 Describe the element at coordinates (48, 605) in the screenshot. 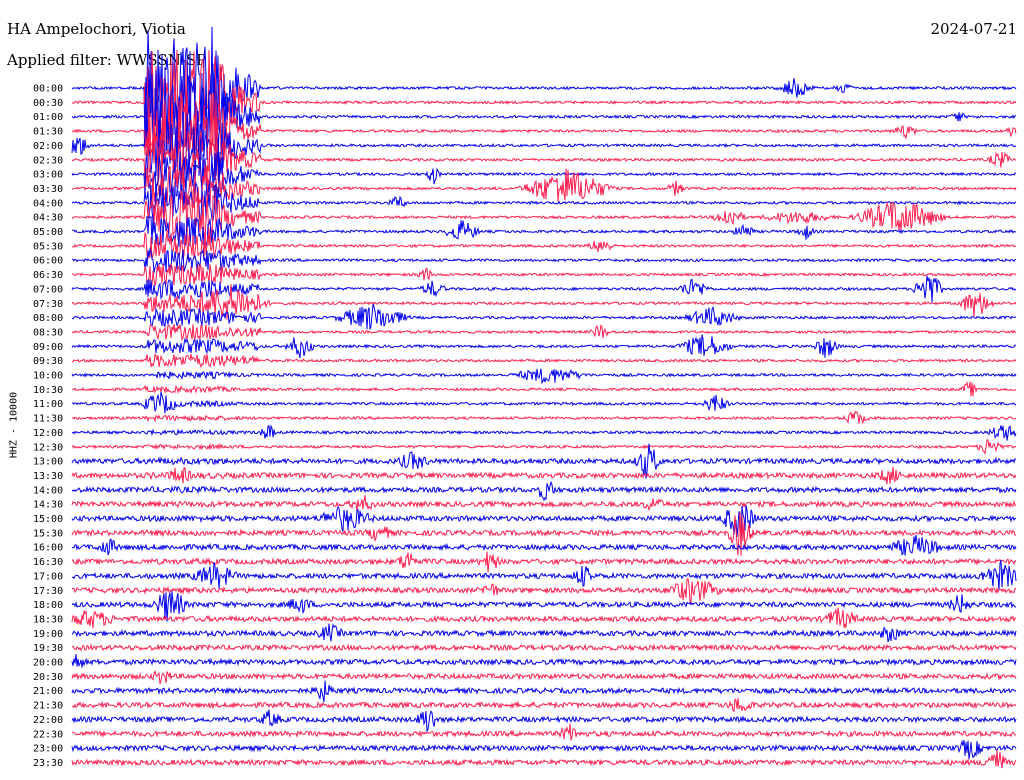

I see `time-label: 18:00` at that location.